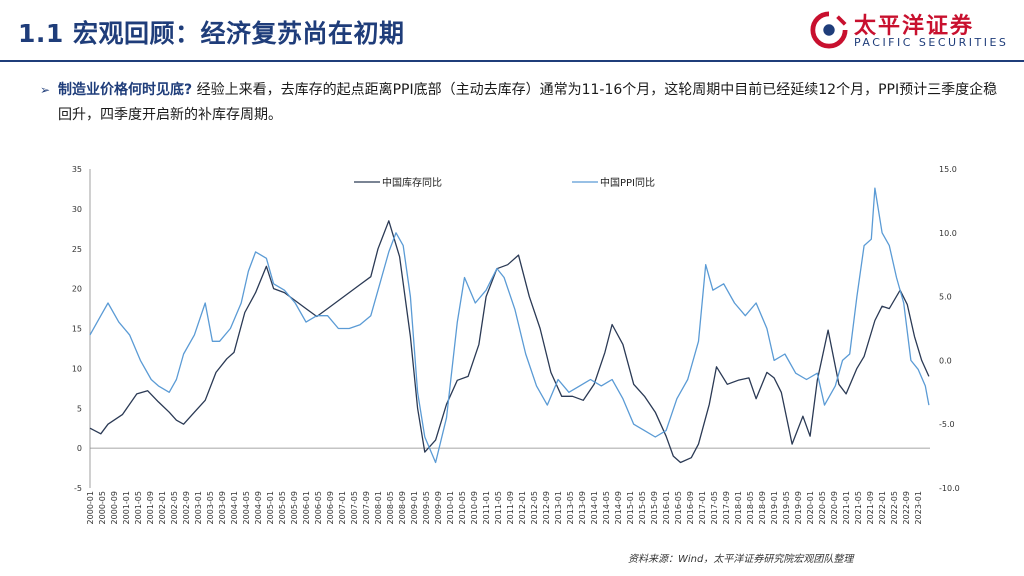 This screenshot has width=1024, height=576. What do you see at coordinates (594, 507) in the screenshot?
I see `x-tick-label: 2014-01` at bounding box center [594, 507].